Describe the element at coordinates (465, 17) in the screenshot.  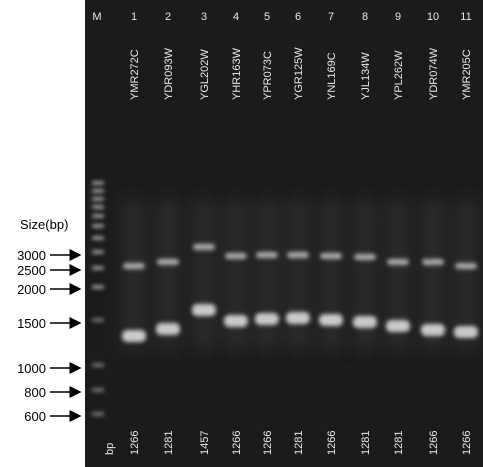
I see `lane-number: 11` at that location.